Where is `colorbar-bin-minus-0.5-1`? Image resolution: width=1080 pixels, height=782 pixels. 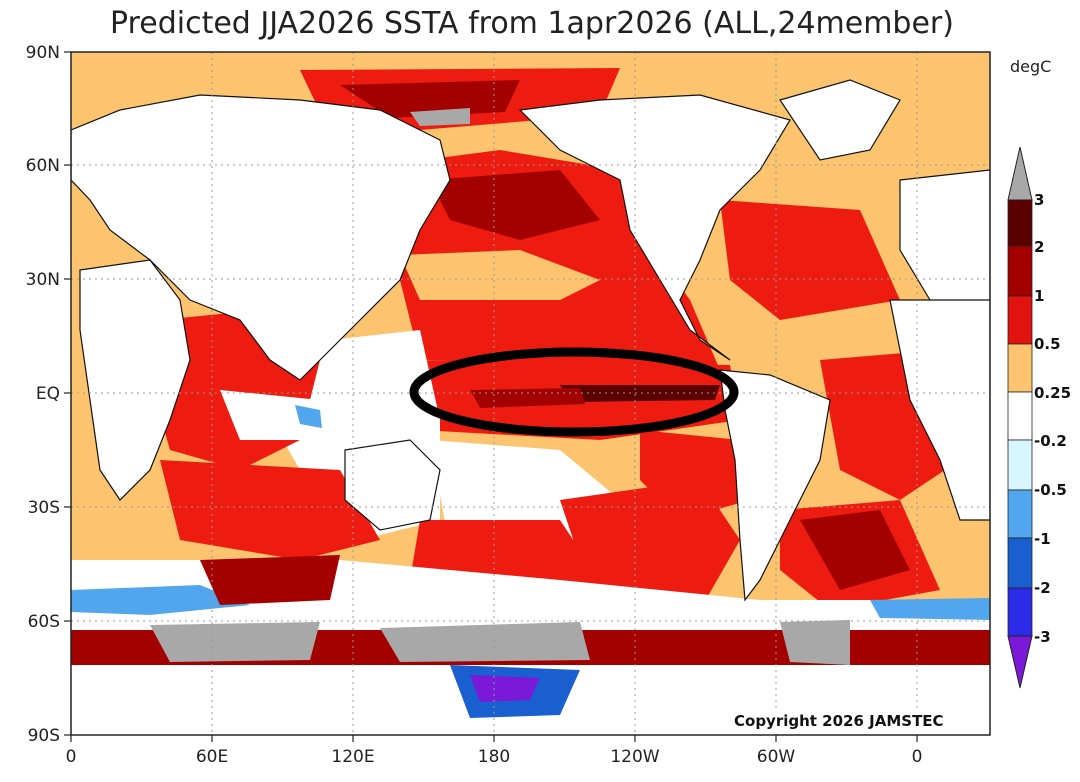
colorbar-bin-minus-0.5-1 is located at coordinates (1020, 514).